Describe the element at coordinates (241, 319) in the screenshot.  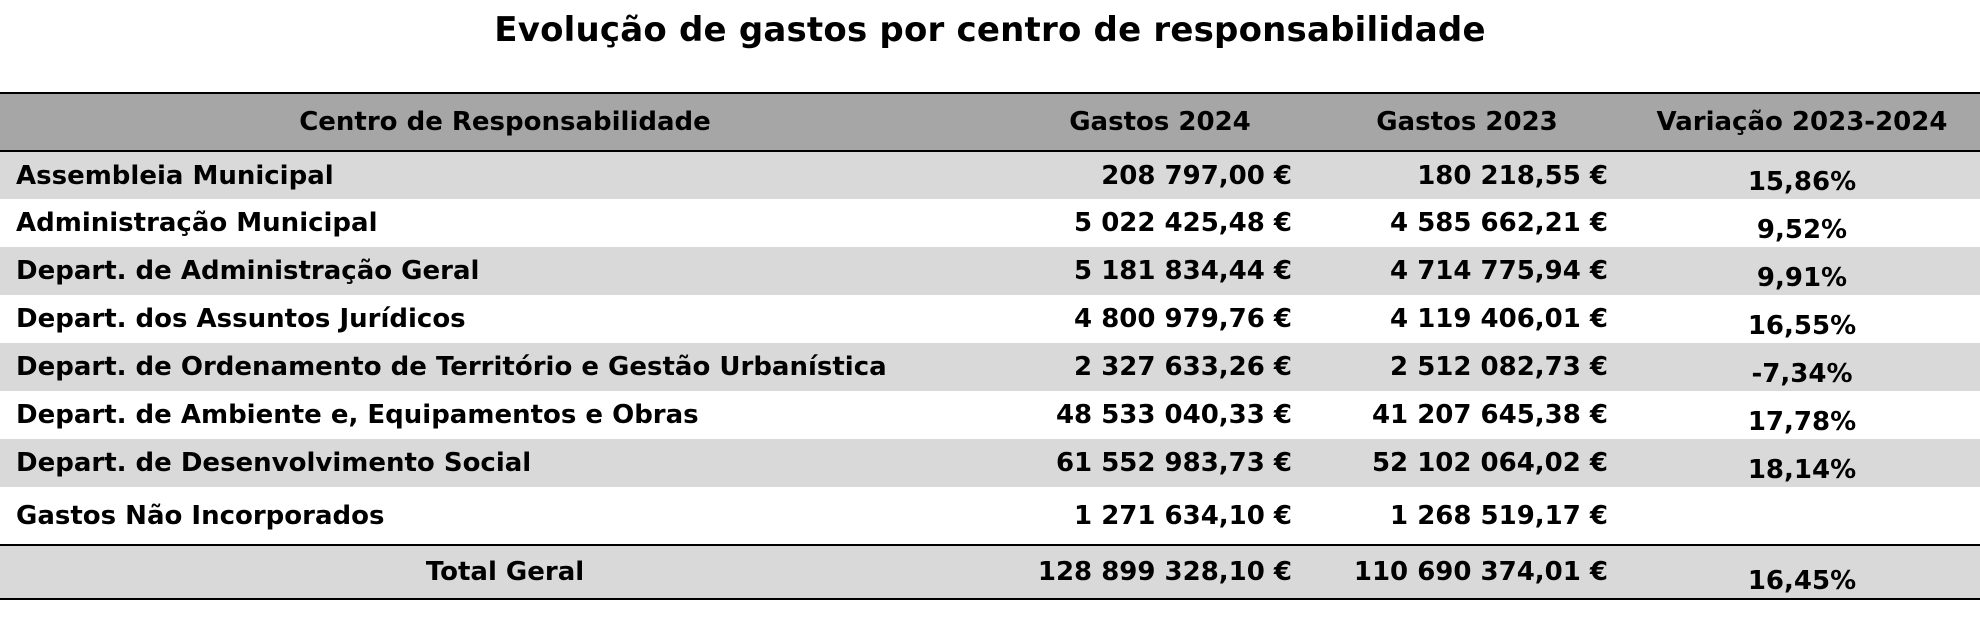
I see `row-name: Depart. dos Assuntos Jurídicos` at that location.